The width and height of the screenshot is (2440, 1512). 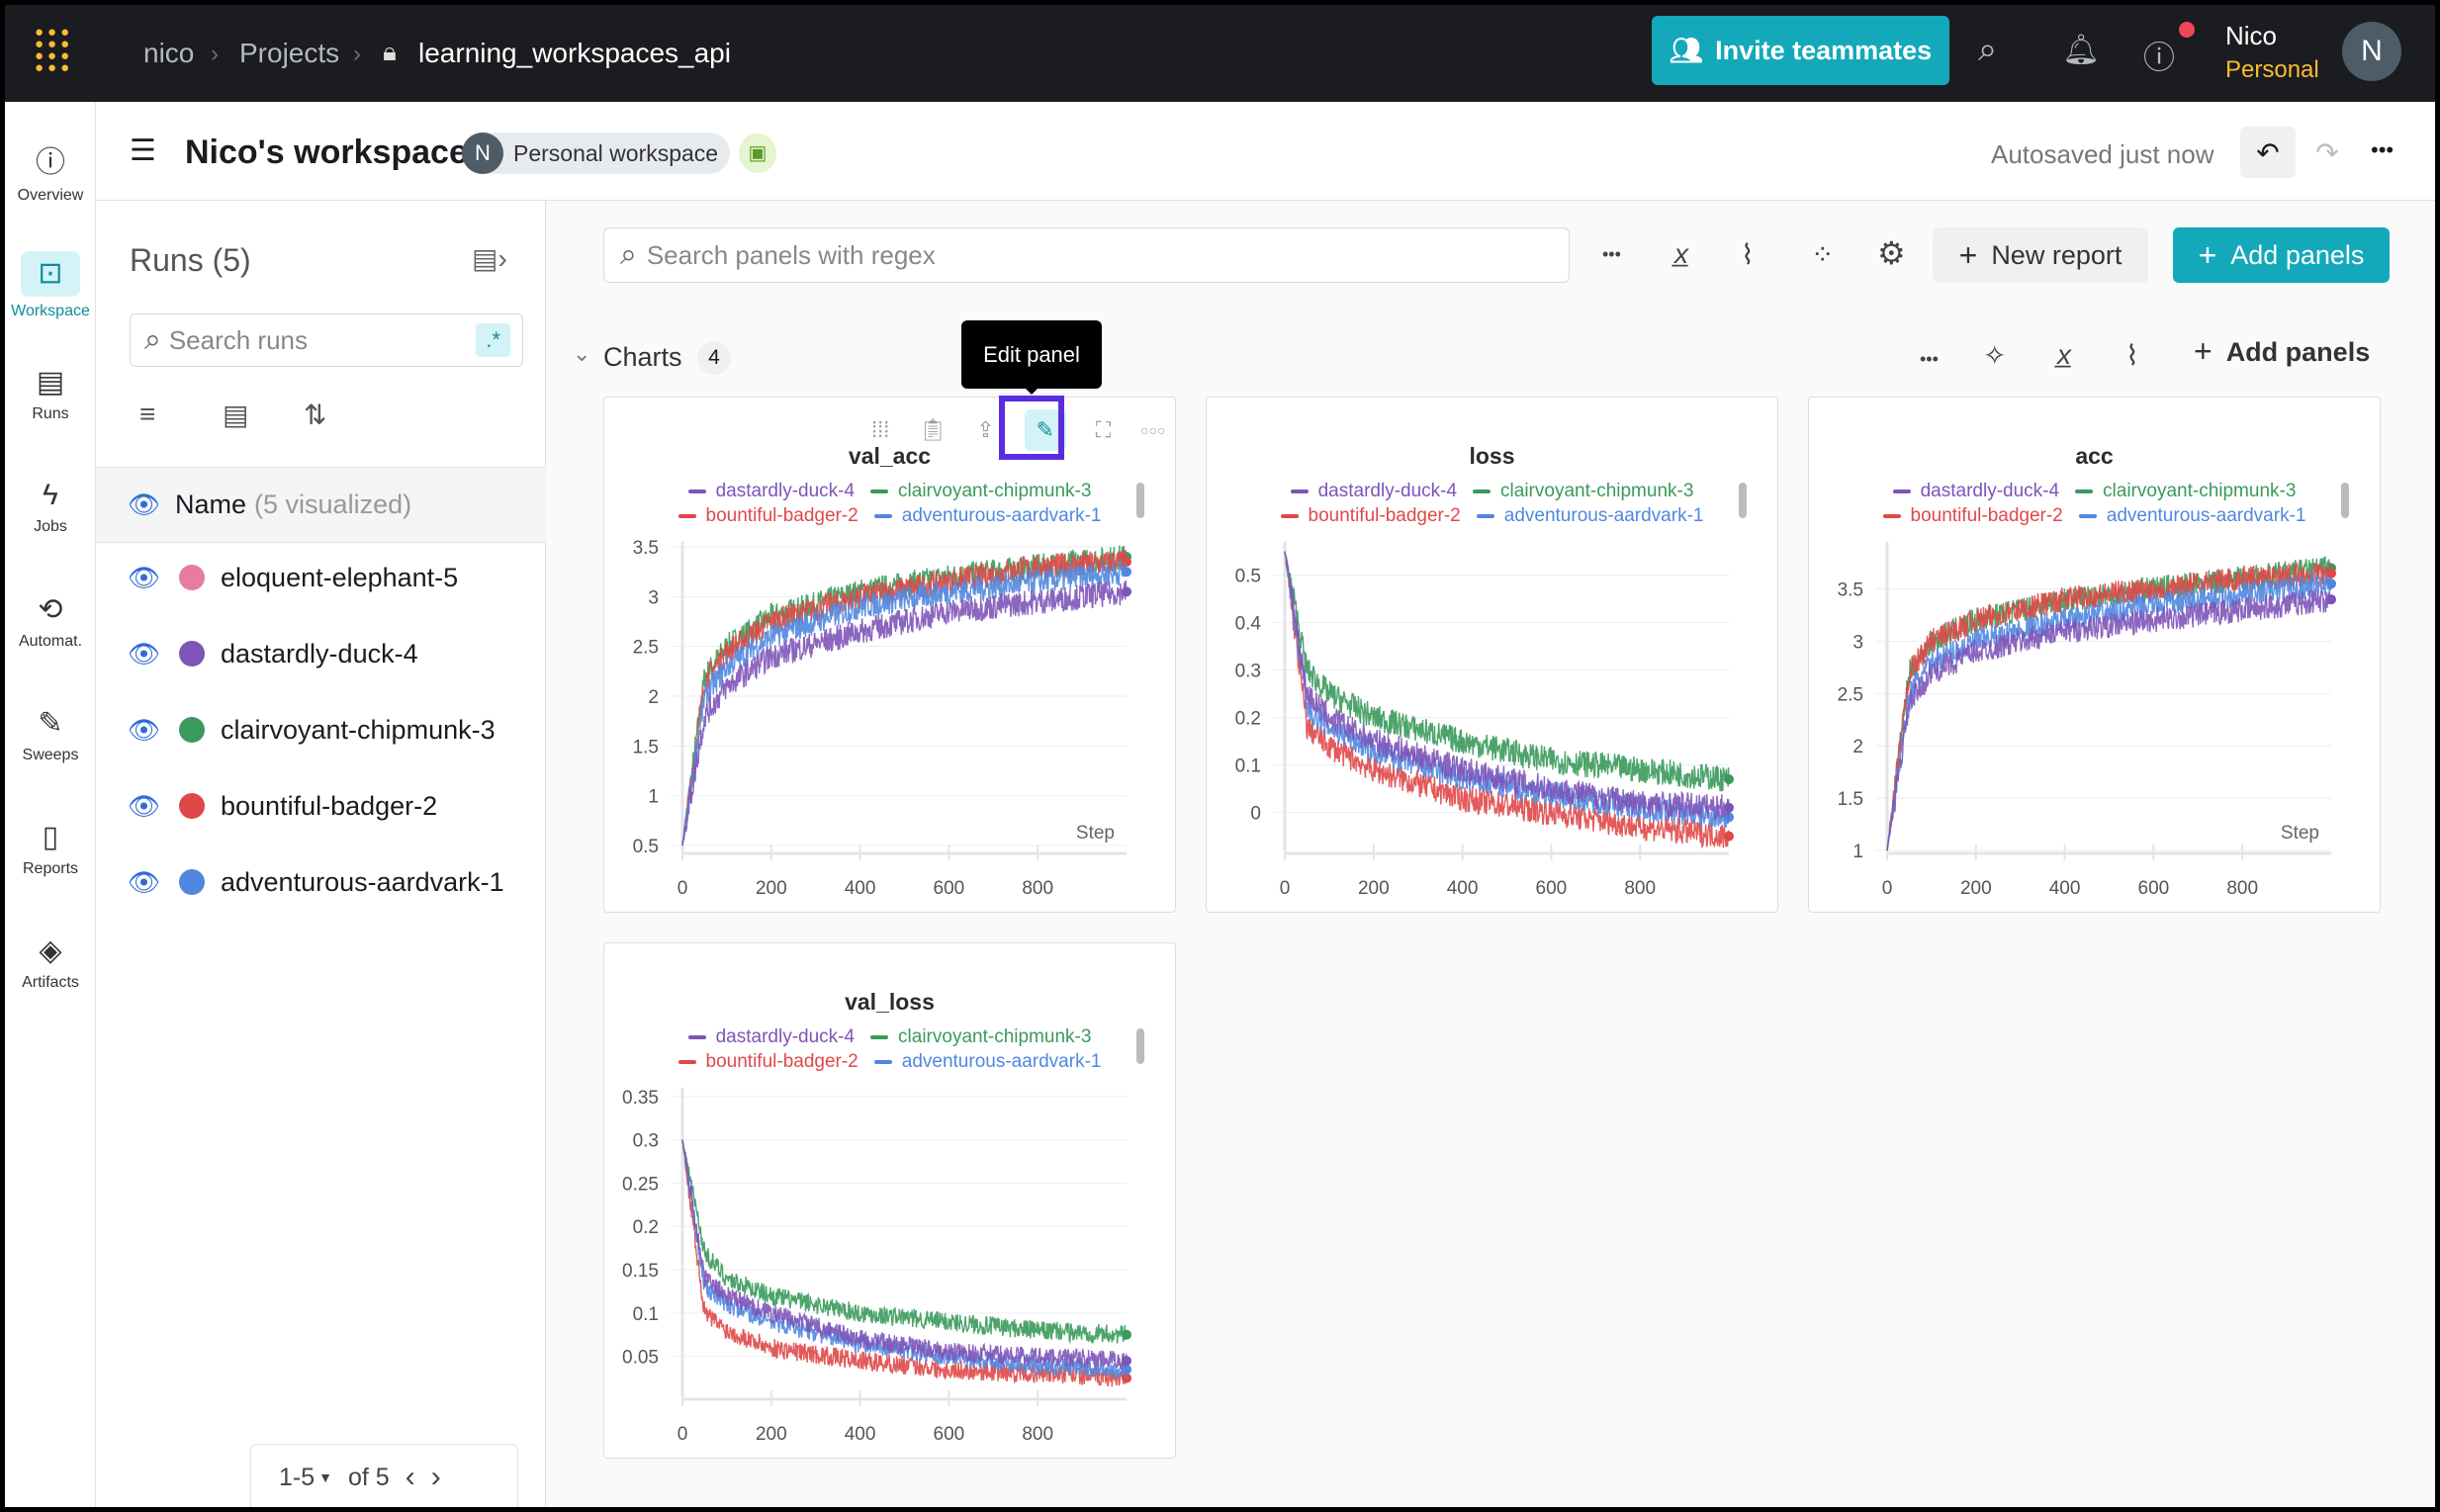 I want to click on search-runs-input: ⌕ Search runs .*, so click(x=327, y=340).